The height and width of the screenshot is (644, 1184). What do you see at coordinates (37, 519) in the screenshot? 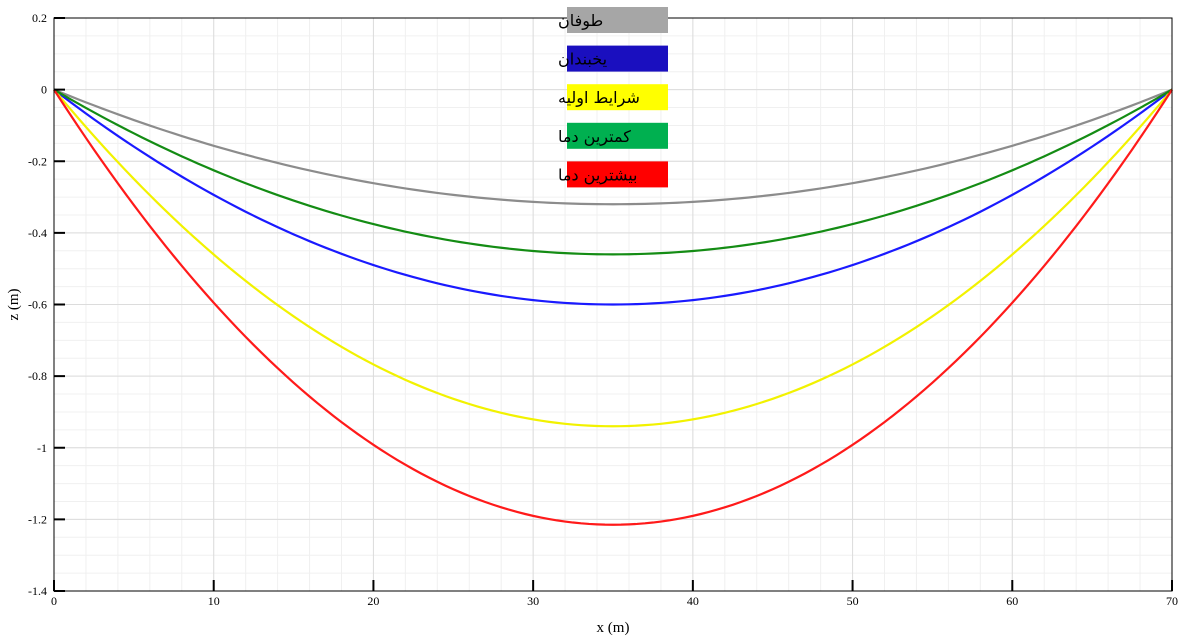
I see `y-tick-label: -1.2` at bounding box center [37, 519].